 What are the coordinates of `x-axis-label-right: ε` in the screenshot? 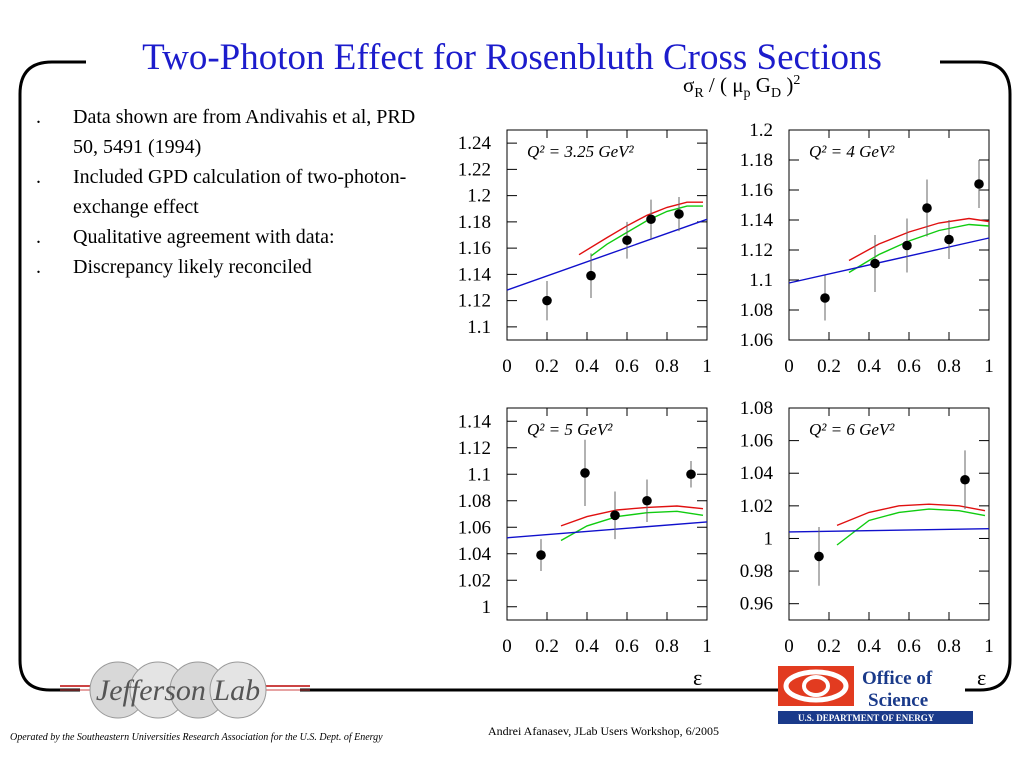 It's located at (982, 677).